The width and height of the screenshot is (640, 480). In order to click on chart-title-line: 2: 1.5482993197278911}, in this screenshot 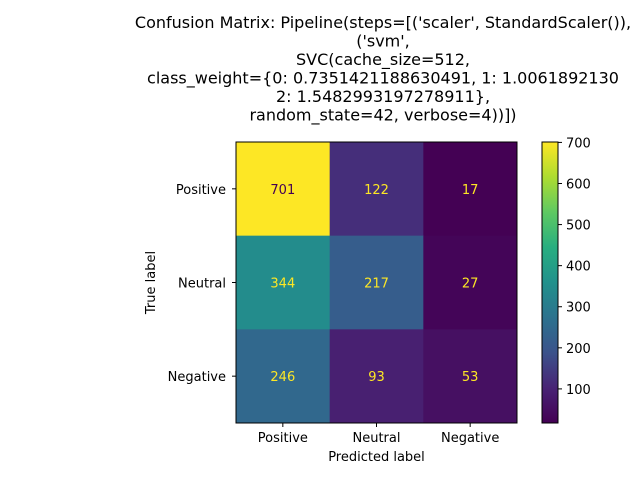, I will do `click(383, 96)`.